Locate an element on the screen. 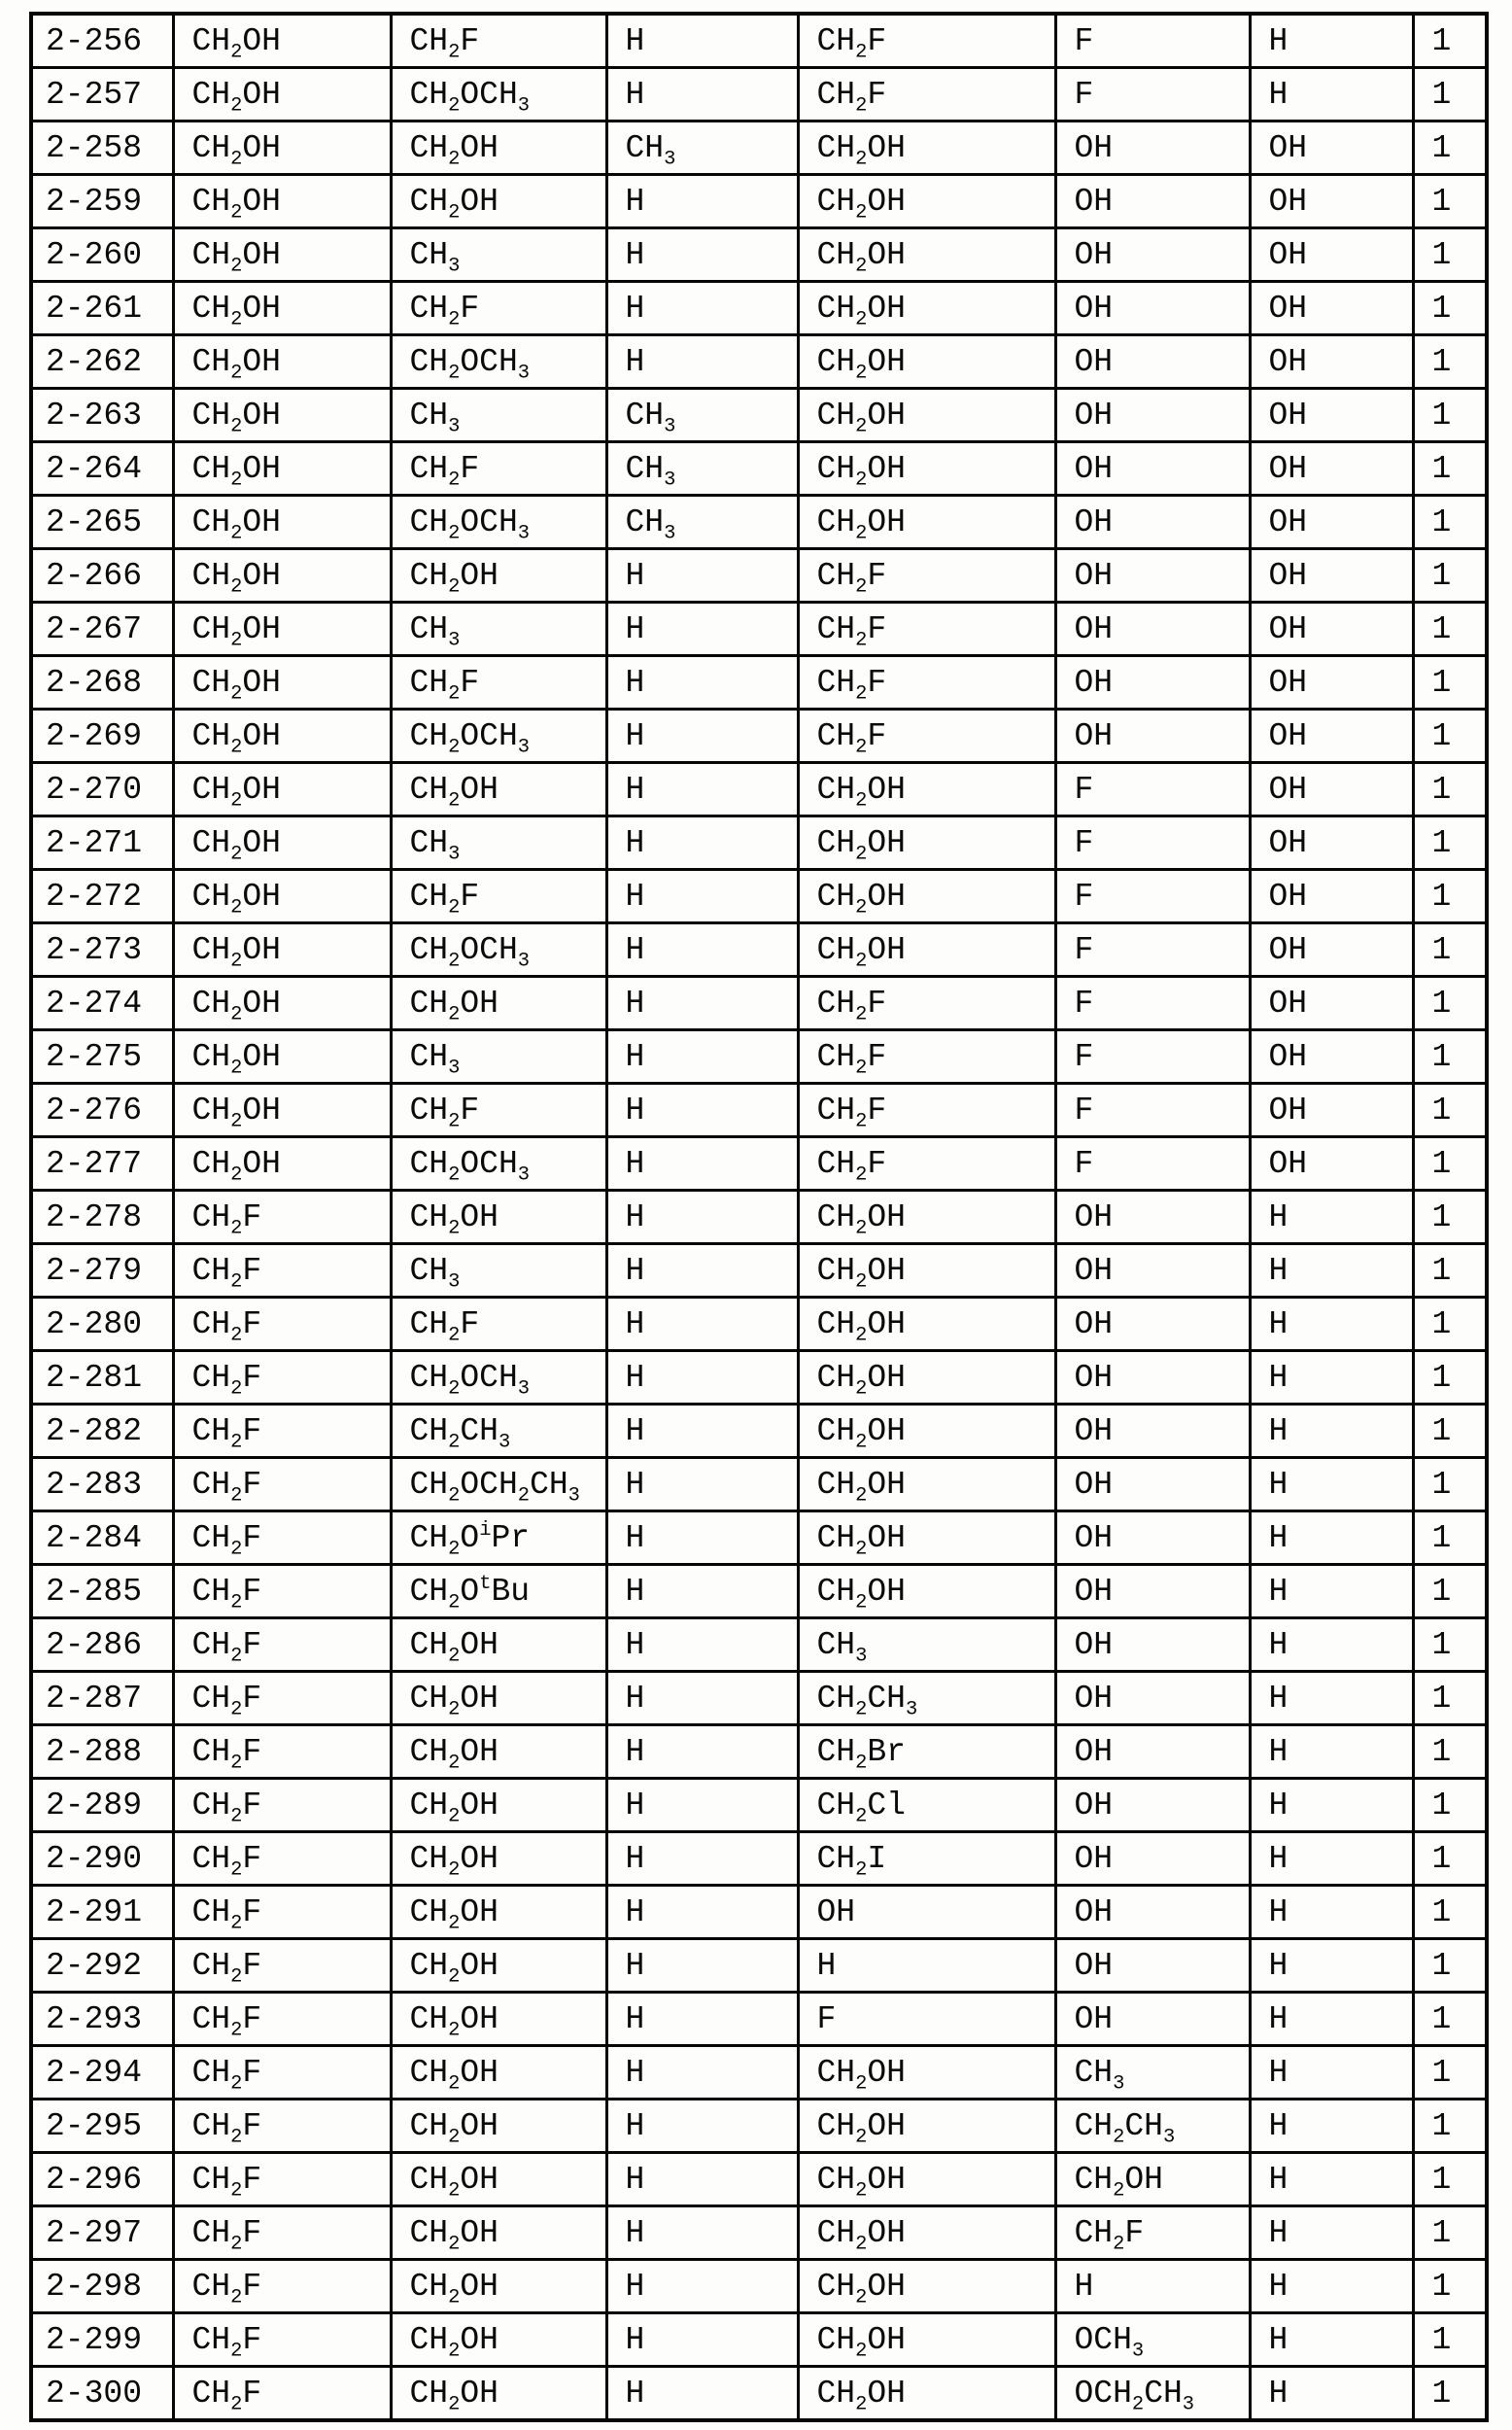  substituent-cell: CH2Br is located at coordinates (926, 1751).